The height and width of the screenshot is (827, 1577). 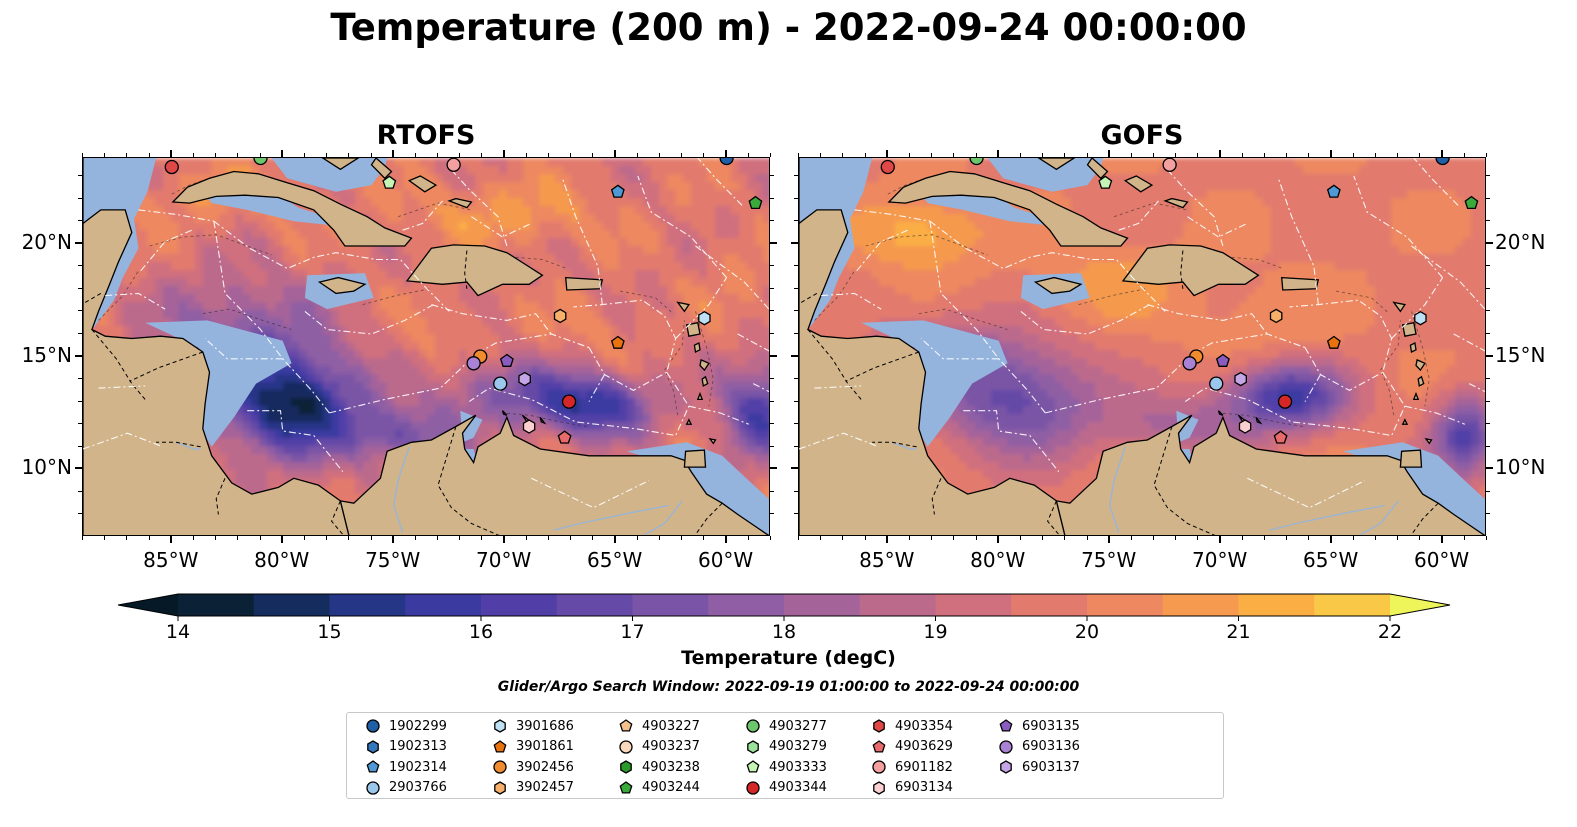 I want to click on legend-label: 4903244, so click(x=671, y=787).